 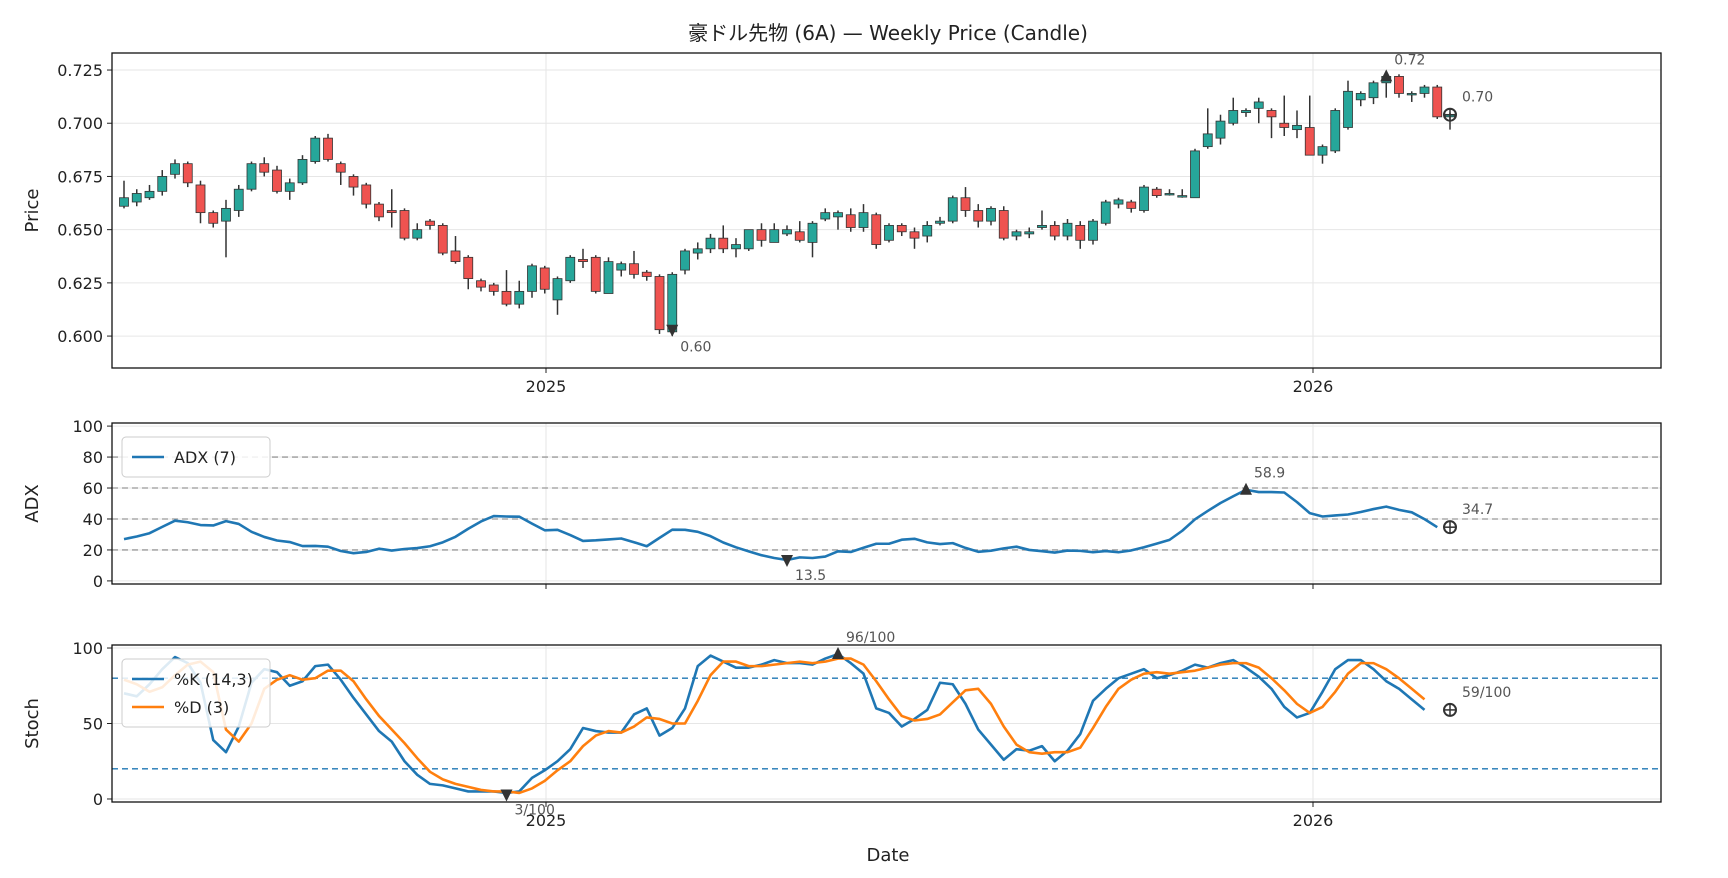 I want to click on max-label: 58.9, so click(x=1269, y=474).